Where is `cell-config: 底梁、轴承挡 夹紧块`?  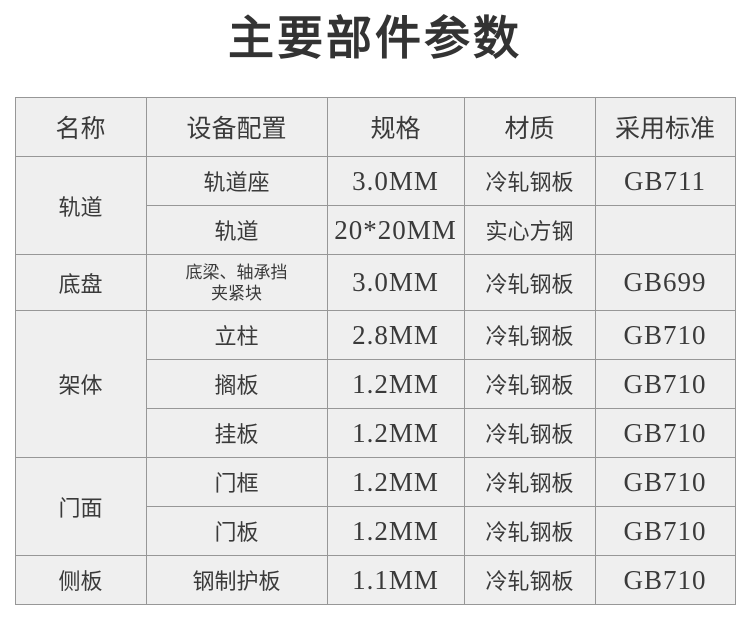 cell-config: 底梁、轴承挡 夹紧块 is located at coordinates (236, 282).